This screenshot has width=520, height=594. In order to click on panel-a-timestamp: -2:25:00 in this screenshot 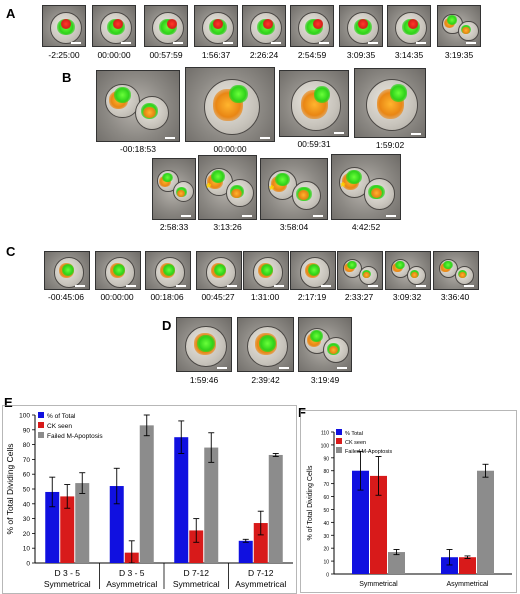, I will do `click(64, 55)`.